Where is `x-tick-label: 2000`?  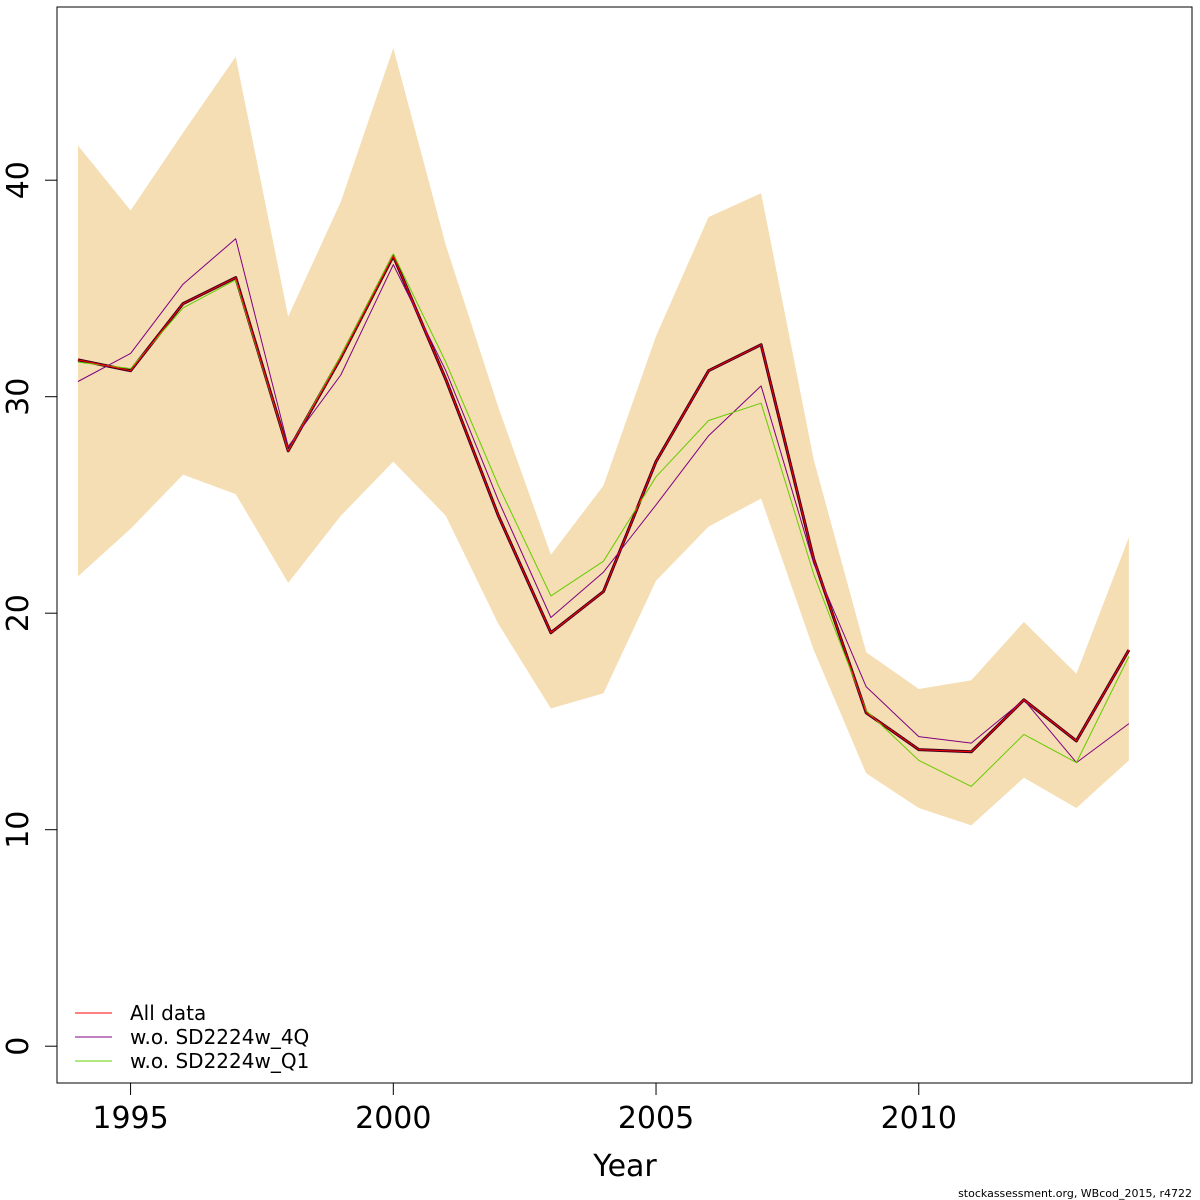
x-tick-label: 2000 is located at coordinates (393, 1118).